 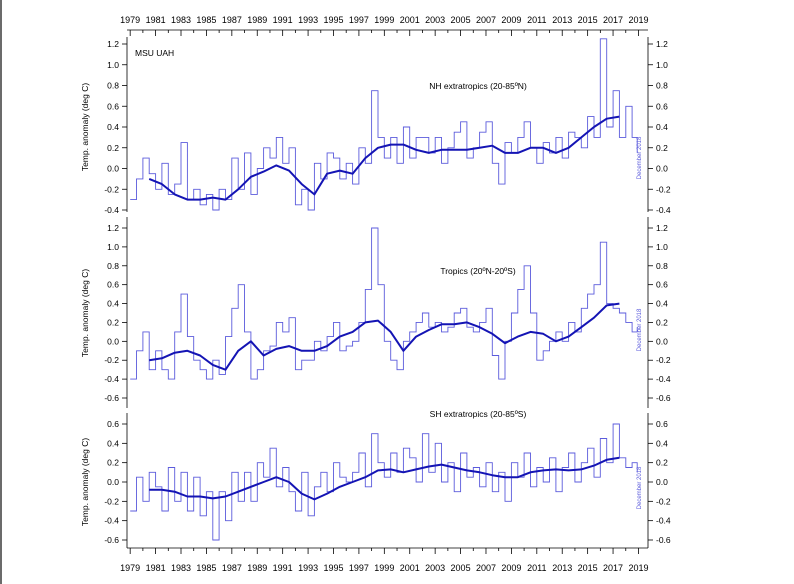 I want to click on source-label: MSU UAH, so click(x=154, y=53).